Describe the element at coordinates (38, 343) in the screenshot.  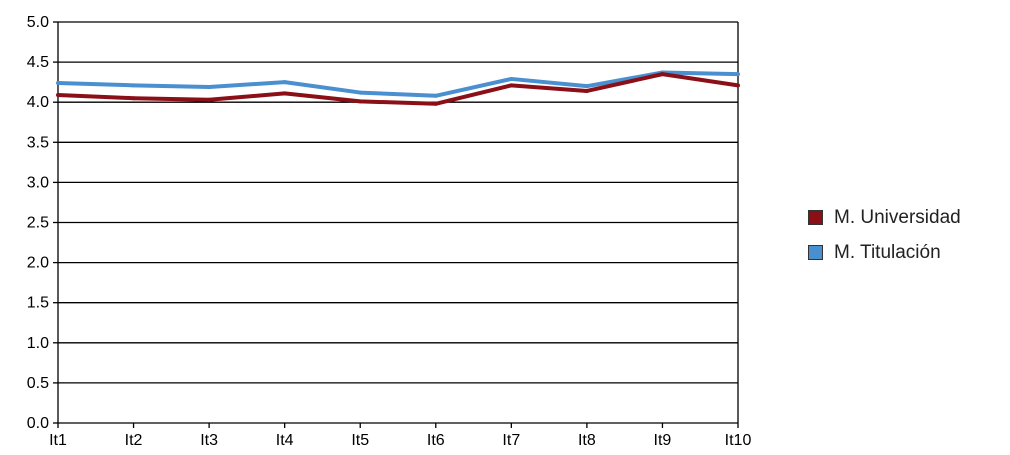
I see `y-tick-label-2: 1.0` at that location.